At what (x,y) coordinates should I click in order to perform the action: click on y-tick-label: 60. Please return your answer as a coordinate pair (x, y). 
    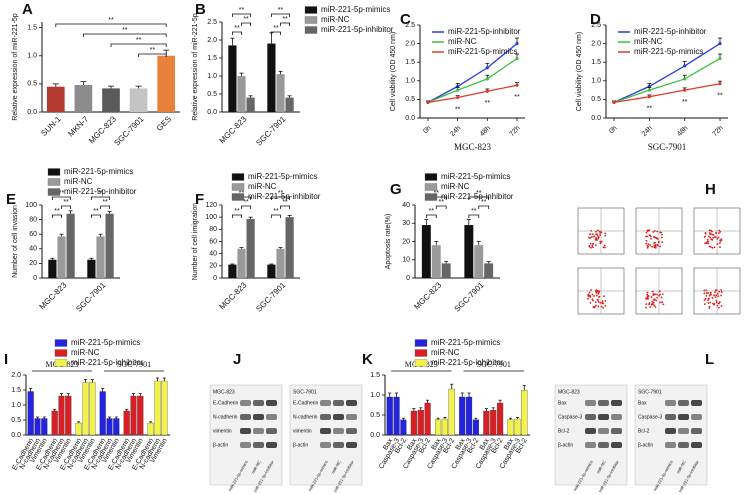
    Looking at the image, I should click on (33, 234).